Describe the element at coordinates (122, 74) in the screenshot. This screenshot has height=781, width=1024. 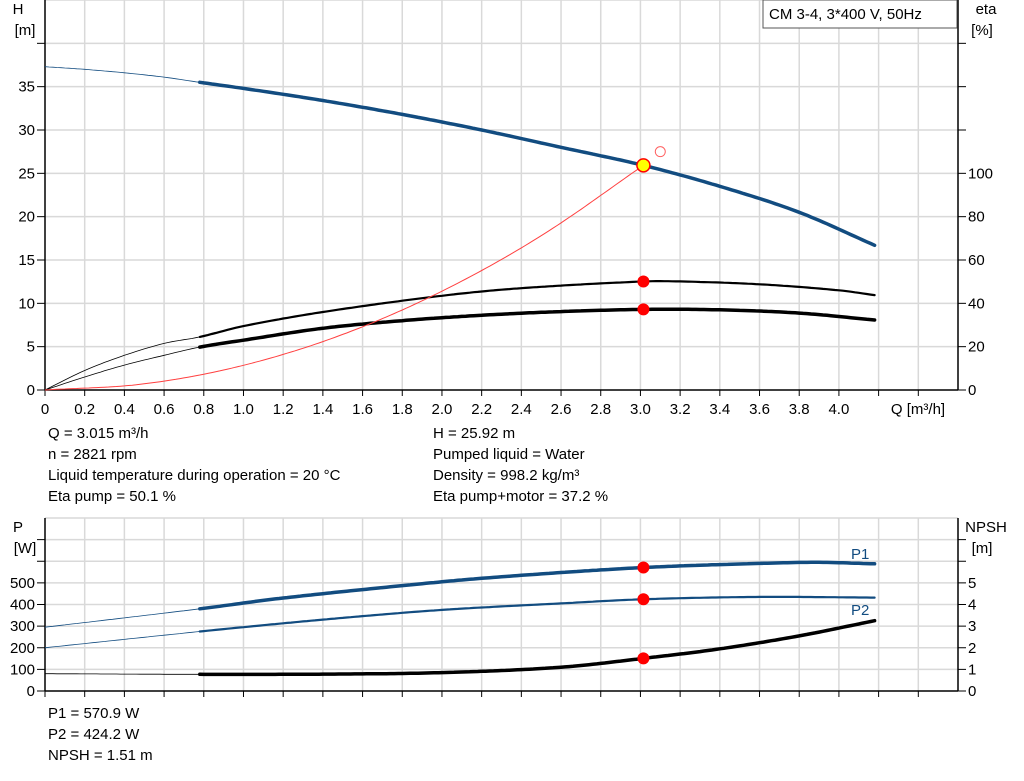
I see `H-curve-extension` at that location.